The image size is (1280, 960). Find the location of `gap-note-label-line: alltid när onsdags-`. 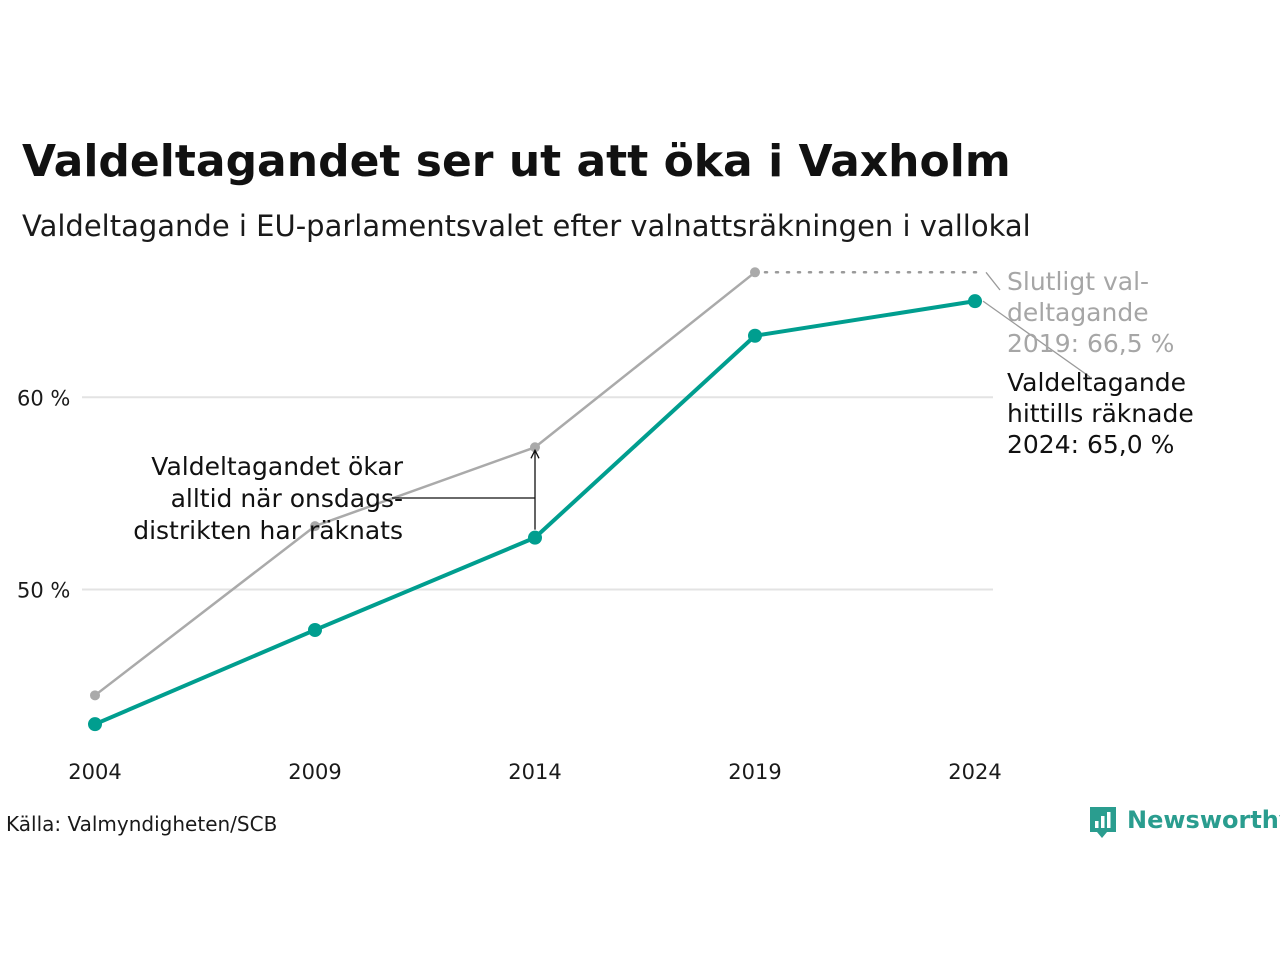

gap-note-label-line: alltid när onsdags- is located at coordinates (287, 498).